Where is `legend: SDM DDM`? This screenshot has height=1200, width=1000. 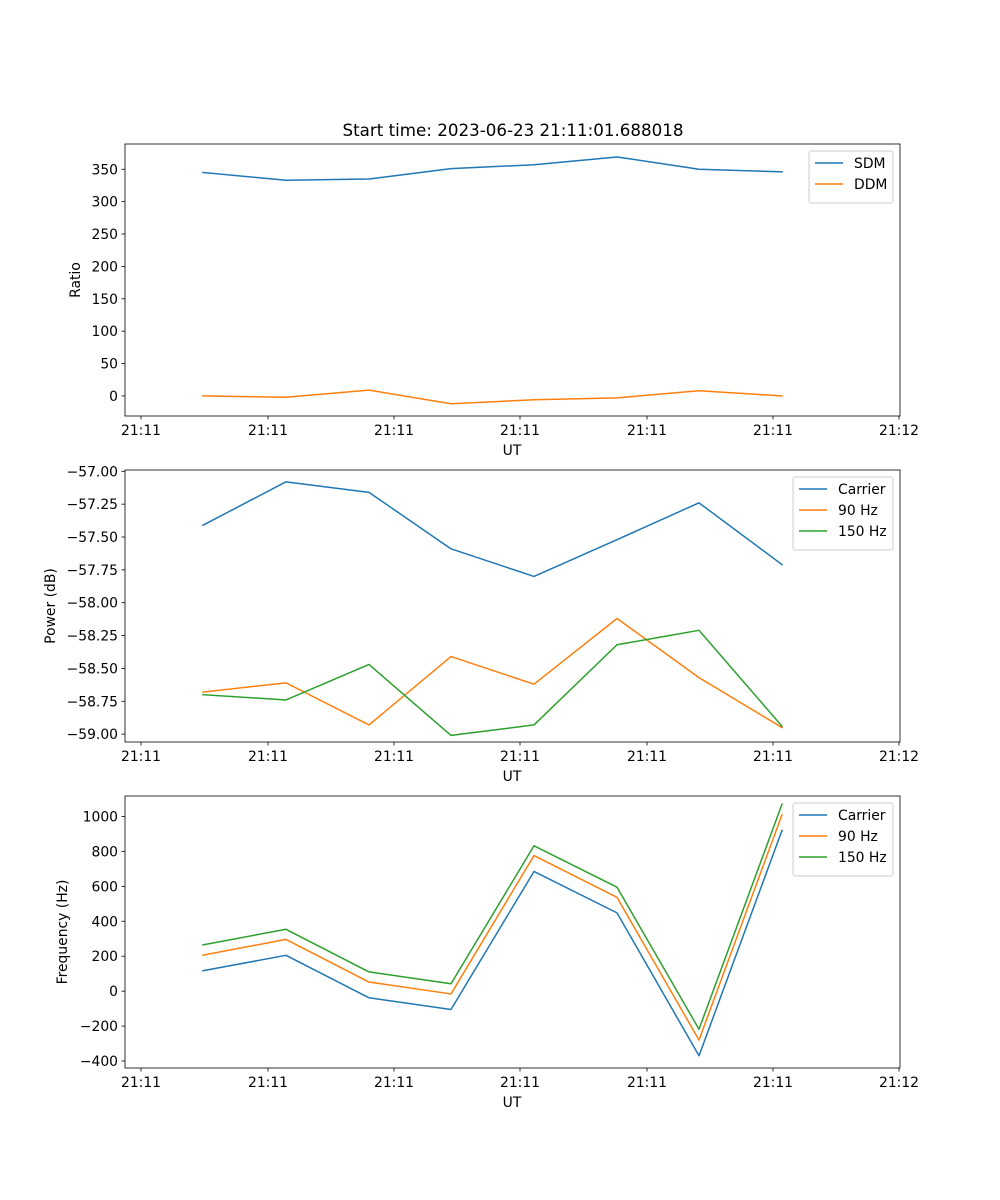 legend: SDM DDM is located at coordinates (851, 177).